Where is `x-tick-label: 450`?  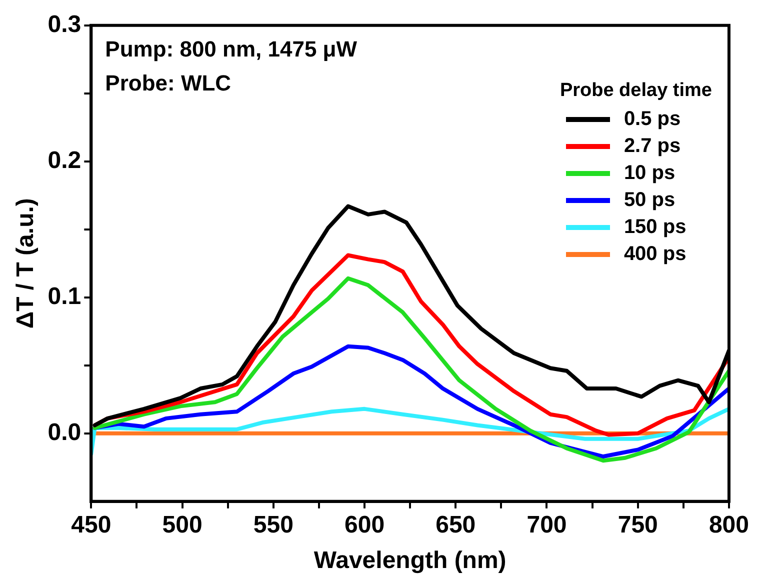 x-tick-label: 450 is located at coordinates (91, 524).